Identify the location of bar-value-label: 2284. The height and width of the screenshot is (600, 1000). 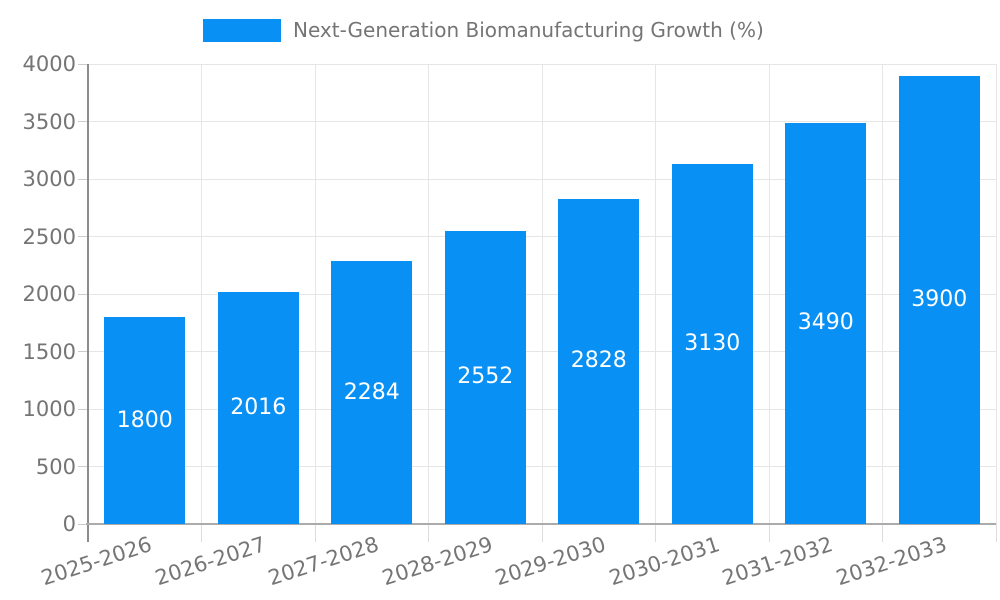
(371, 392).